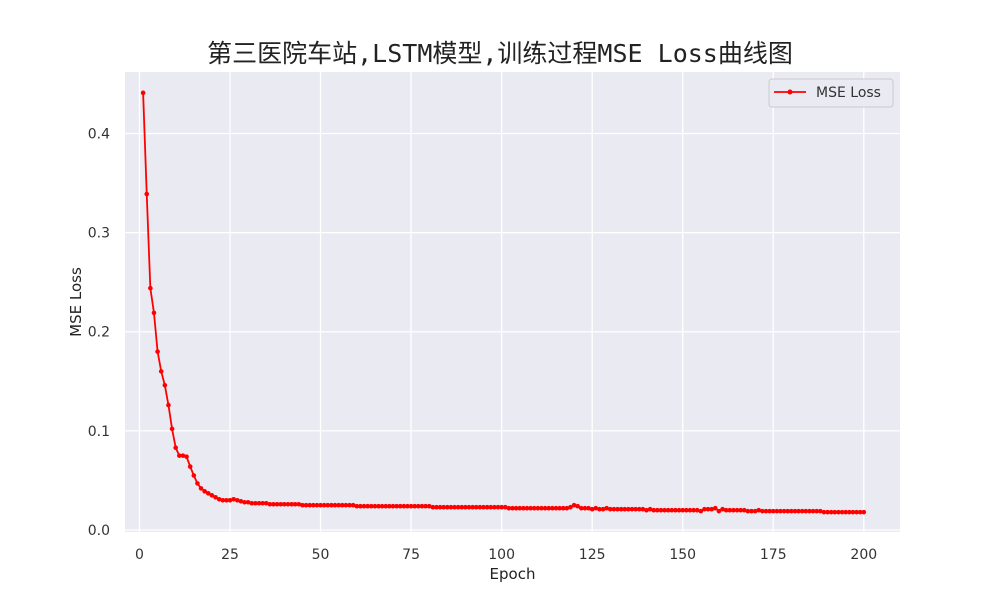  What do you see at coordinates (99, 531) in the screenshot?
I see `y-tick-label: 0.0` at bounding box center [99, 531].